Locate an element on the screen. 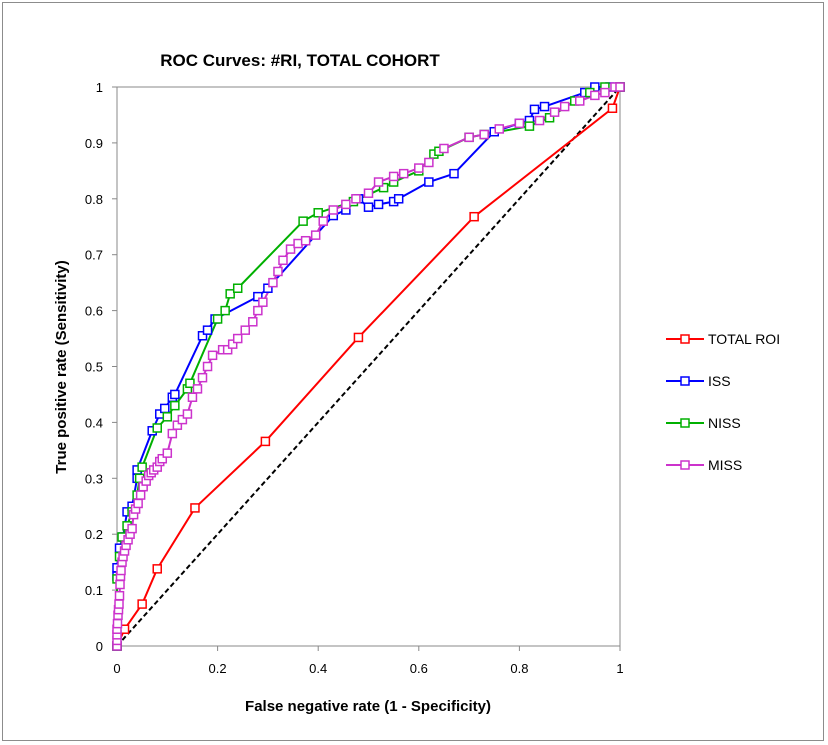 The image size is (828, 745). legend-label: ISS is located at coordinates (719, 381).